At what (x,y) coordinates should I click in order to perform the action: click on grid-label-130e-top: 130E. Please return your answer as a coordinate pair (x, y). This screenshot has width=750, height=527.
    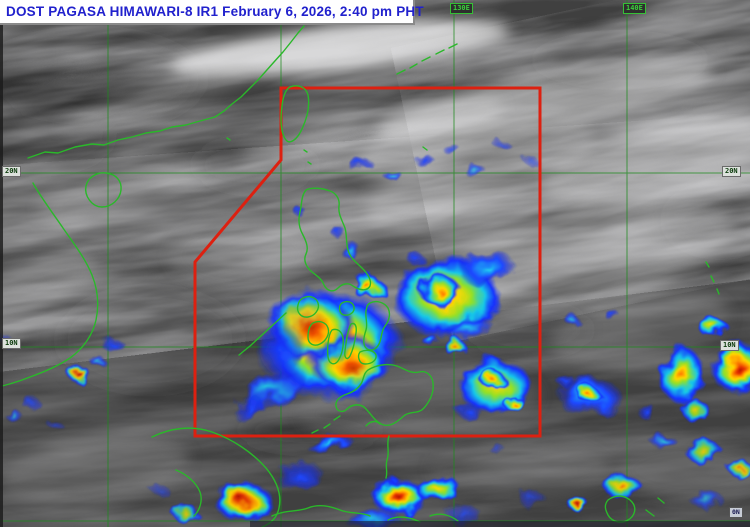
    Looking at the image, I should click on (461, 8).